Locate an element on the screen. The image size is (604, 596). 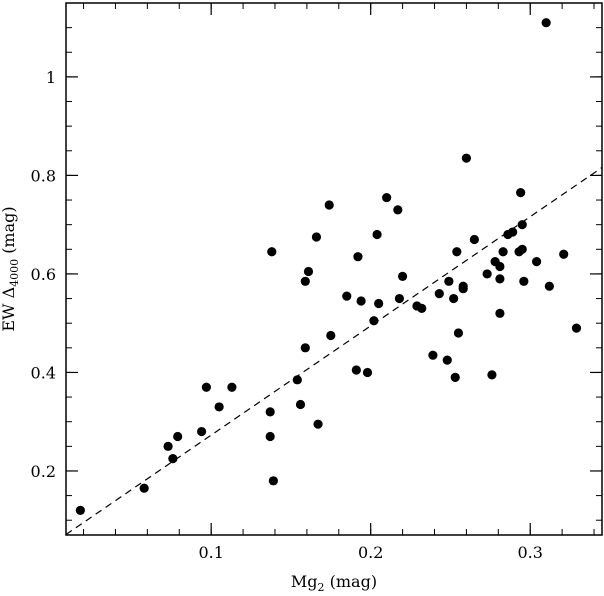
y-tick-label: 0.8 is located at coordinates (43, 175).